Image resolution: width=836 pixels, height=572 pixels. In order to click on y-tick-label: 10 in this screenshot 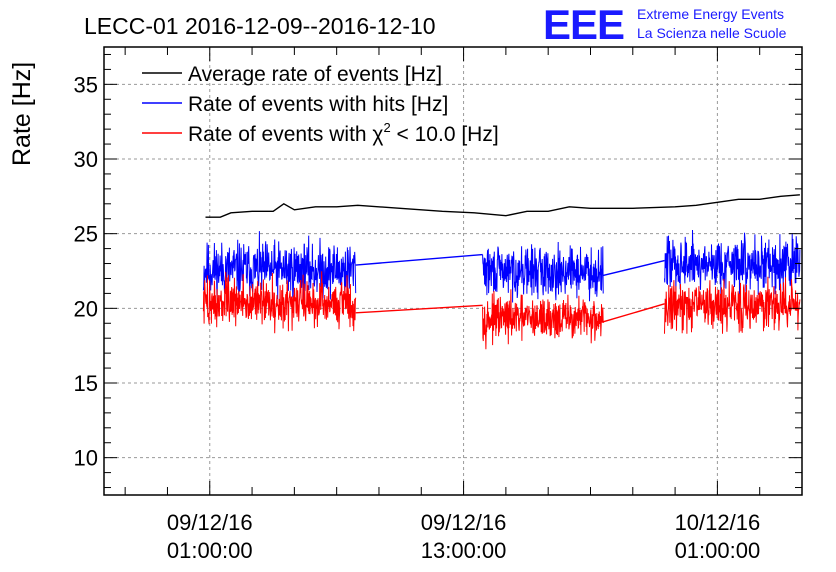, I will do `click(86, 458)`.